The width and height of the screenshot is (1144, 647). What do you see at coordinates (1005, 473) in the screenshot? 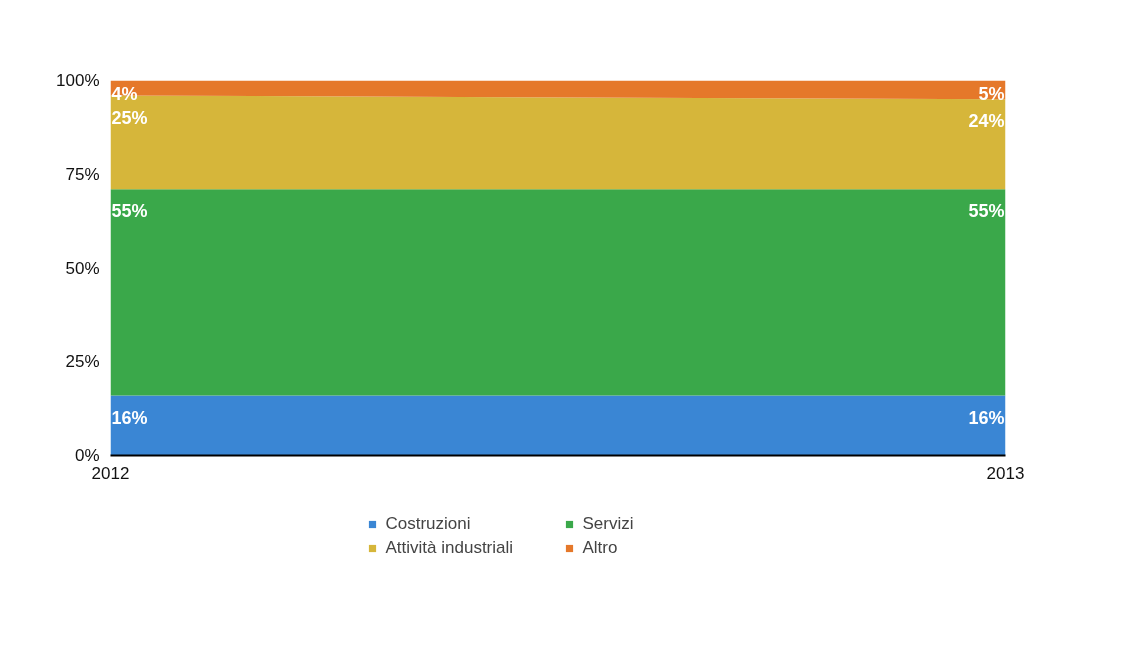
I see `x-tick-label: 2013` at bounding box center [1005, 473].